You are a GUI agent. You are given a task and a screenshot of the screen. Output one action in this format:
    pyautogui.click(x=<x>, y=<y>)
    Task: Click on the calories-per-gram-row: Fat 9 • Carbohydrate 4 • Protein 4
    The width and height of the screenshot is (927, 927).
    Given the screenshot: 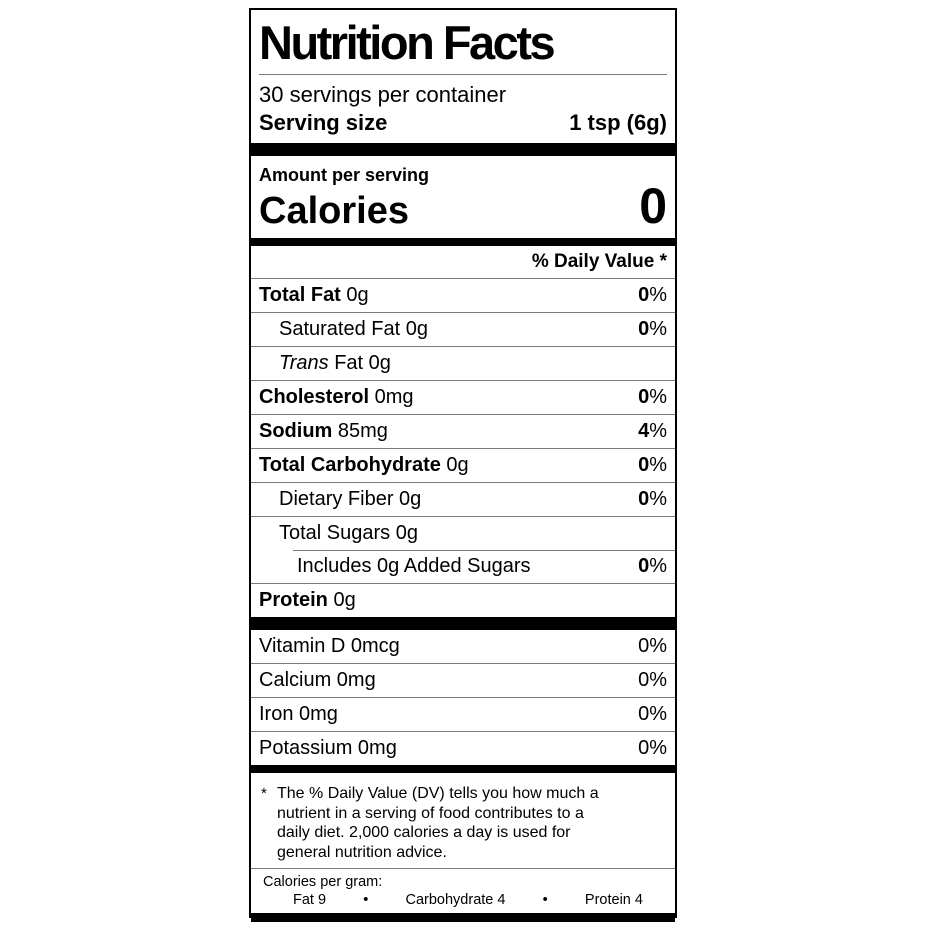 What is the action you would take?
    pyautogui.click(x=463, y=900)
    